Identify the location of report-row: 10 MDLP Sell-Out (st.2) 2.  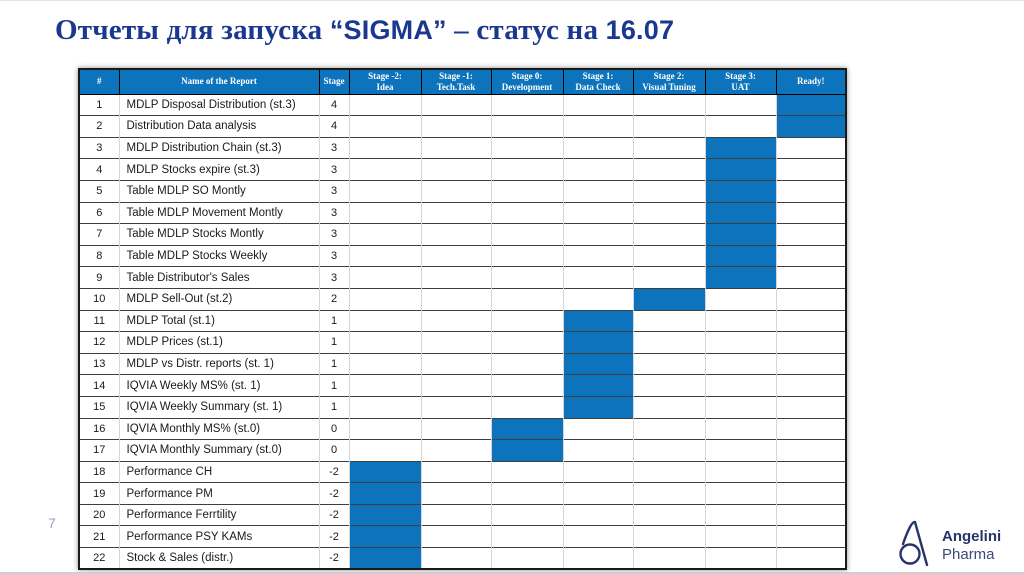
(463, 299).